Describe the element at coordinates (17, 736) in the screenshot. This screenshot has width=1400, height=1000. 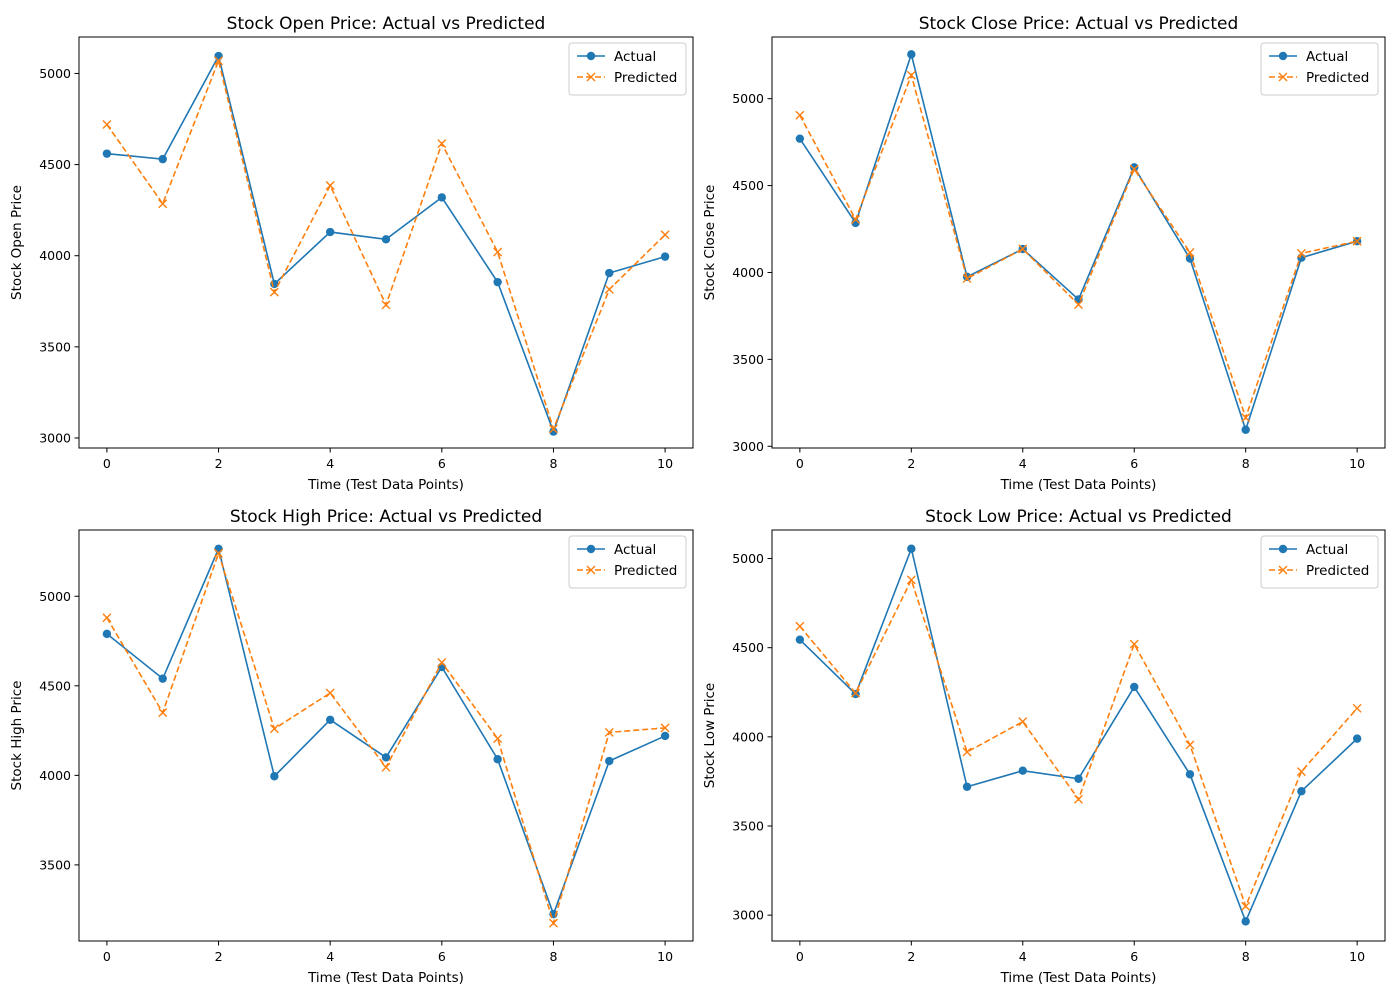
I see `y-axis-label: Stock High Price` at that location.